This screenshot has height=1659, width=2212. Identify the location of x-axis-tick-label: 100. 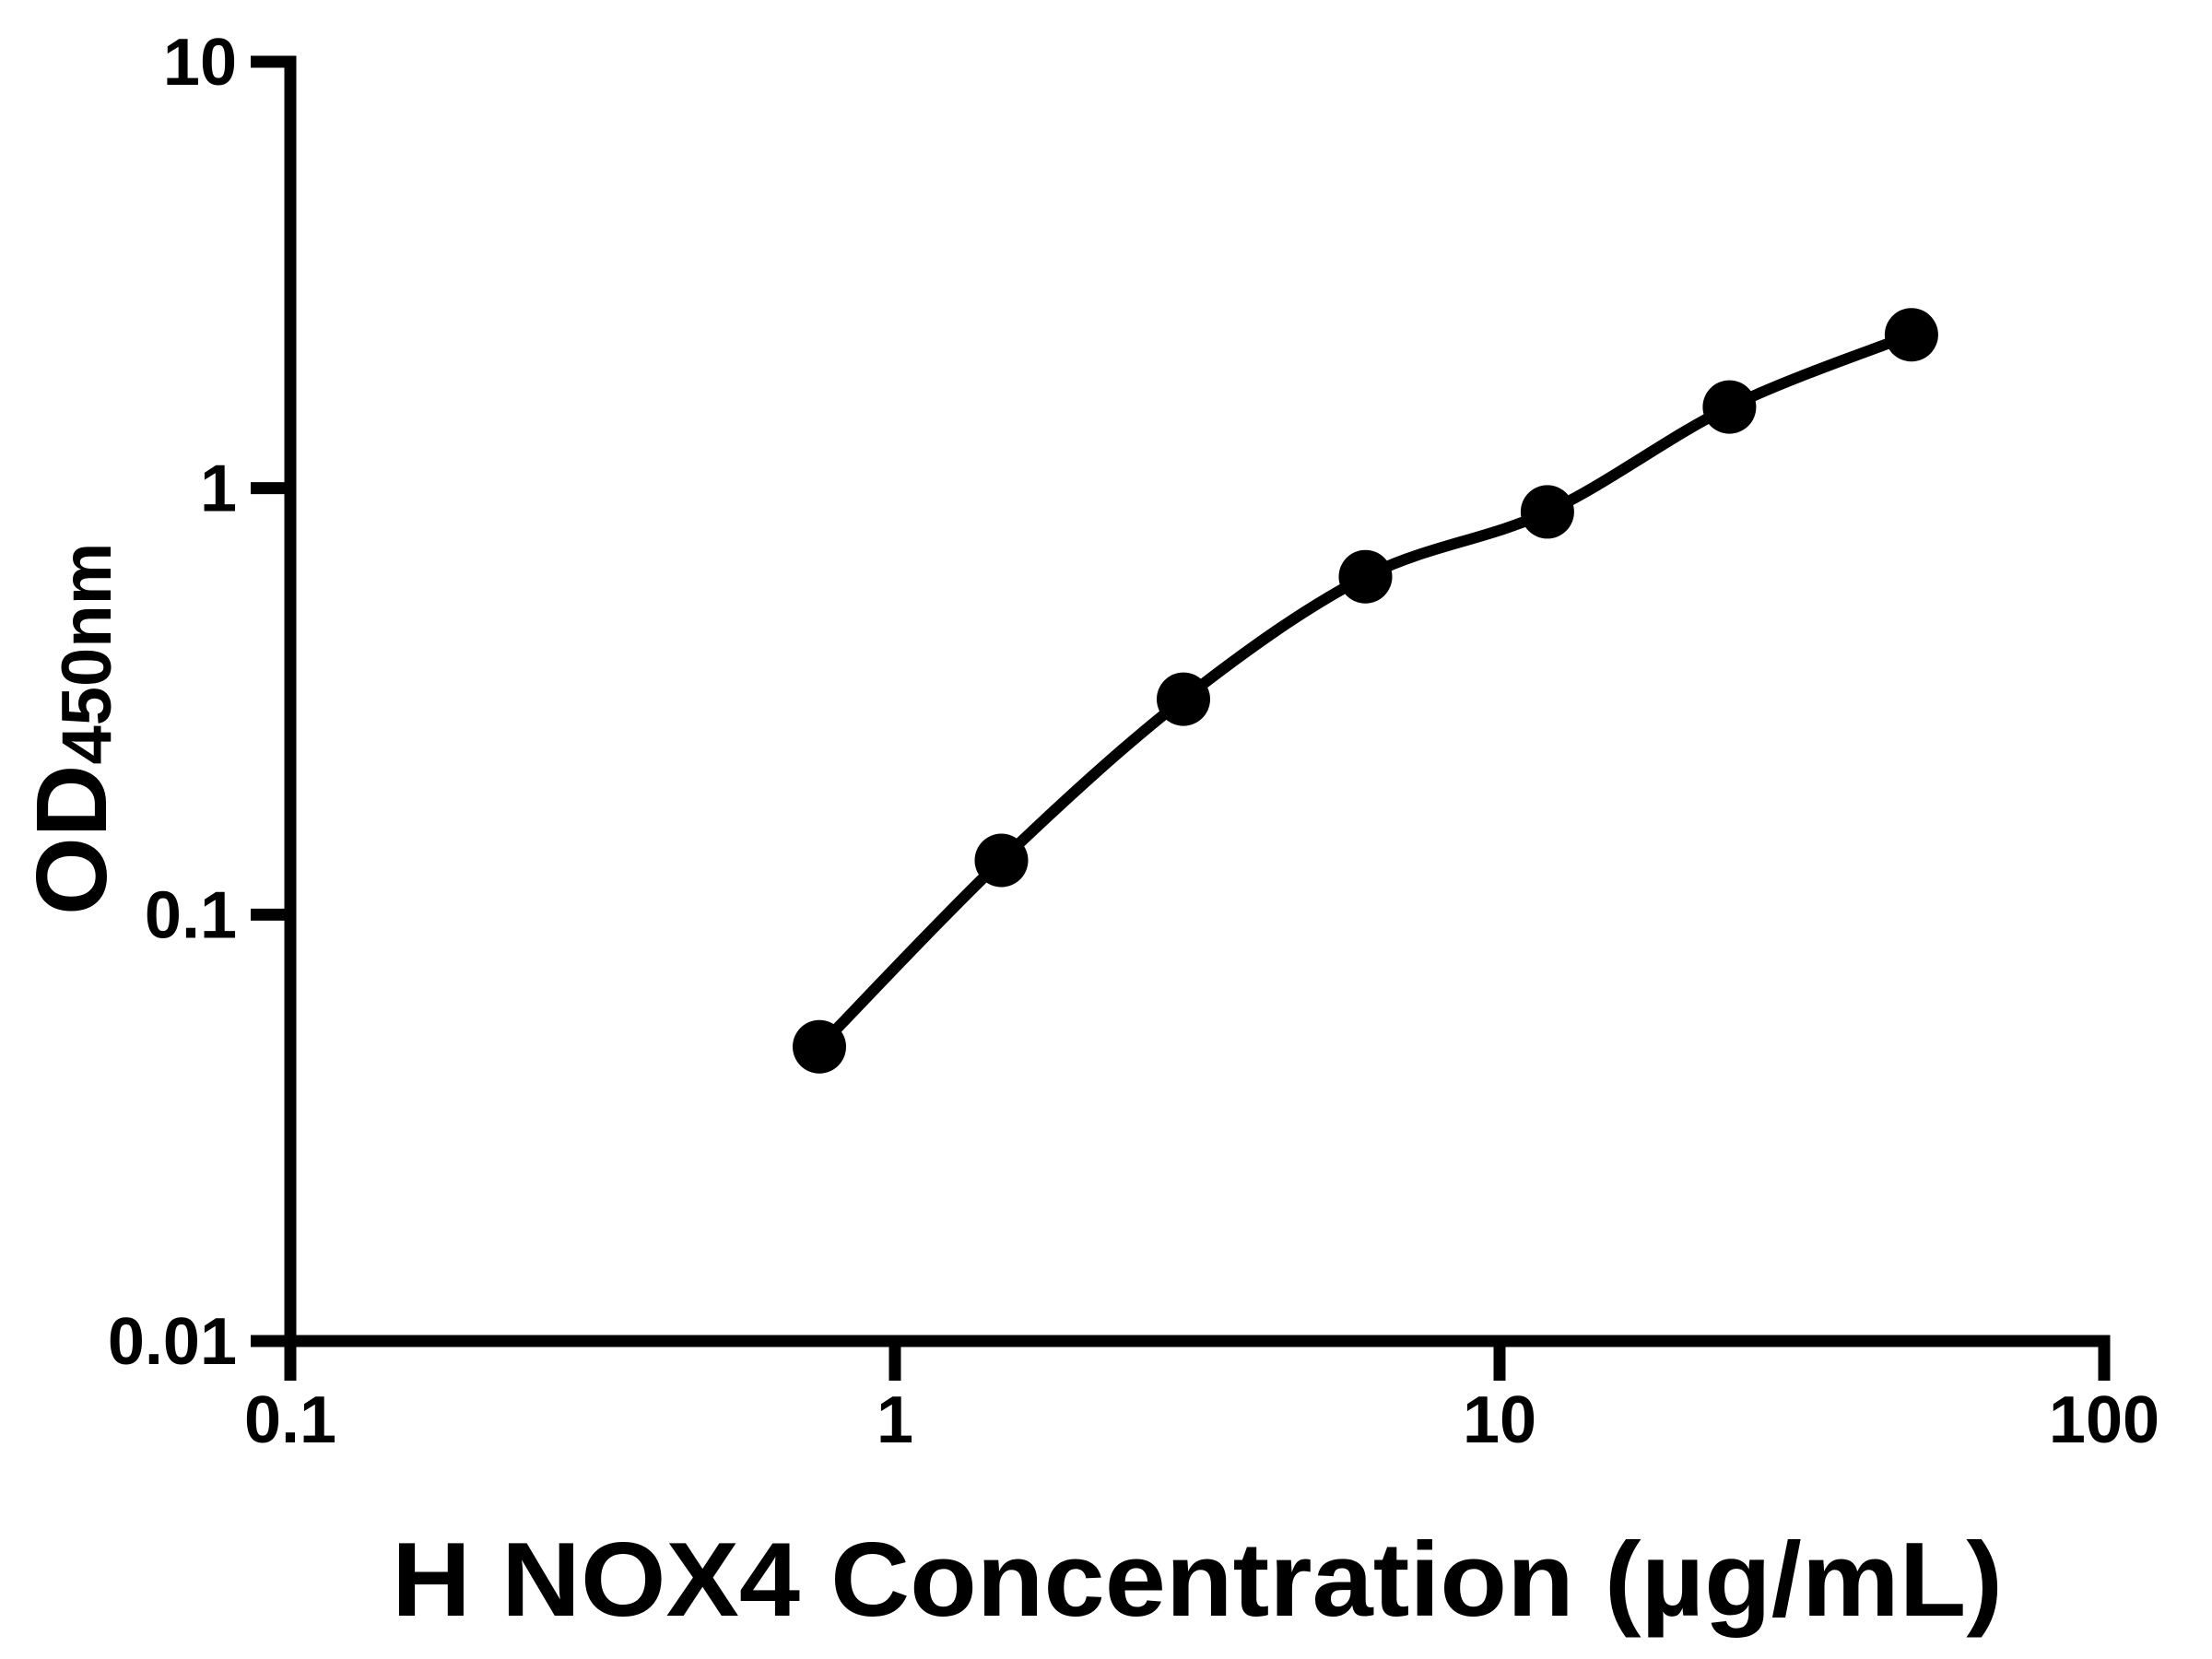
(2104, 1420).